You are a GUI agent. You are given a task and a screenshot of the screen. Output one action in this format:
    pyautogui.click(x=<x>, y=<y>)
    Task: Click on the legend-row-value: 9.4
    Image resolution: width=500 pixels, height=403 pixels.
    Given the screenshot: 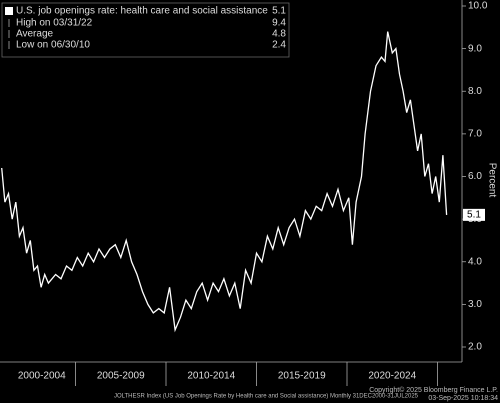 What is the action you would take?
    pyautogui.click(x=279, y=23)
    